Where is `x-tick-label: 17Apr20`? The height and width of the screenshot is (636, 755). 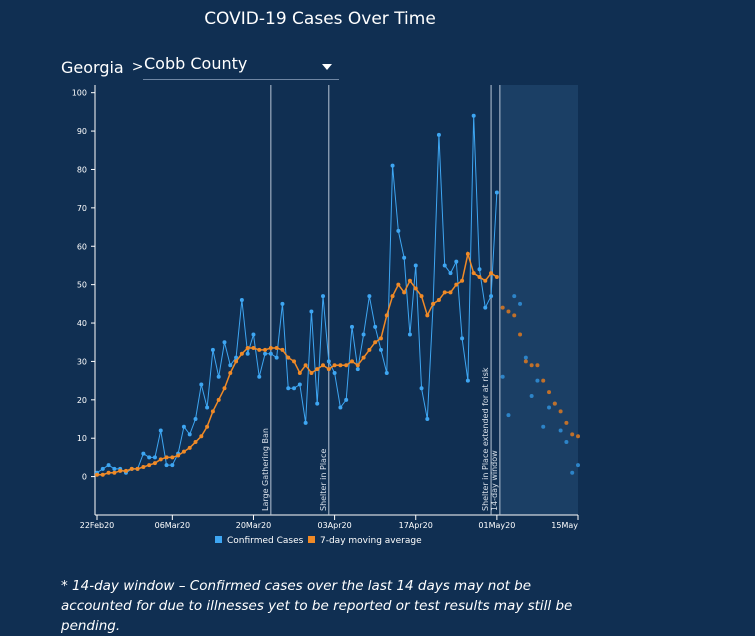
x-tick-label: 17Apr20 is located at coordinates (416, 525).